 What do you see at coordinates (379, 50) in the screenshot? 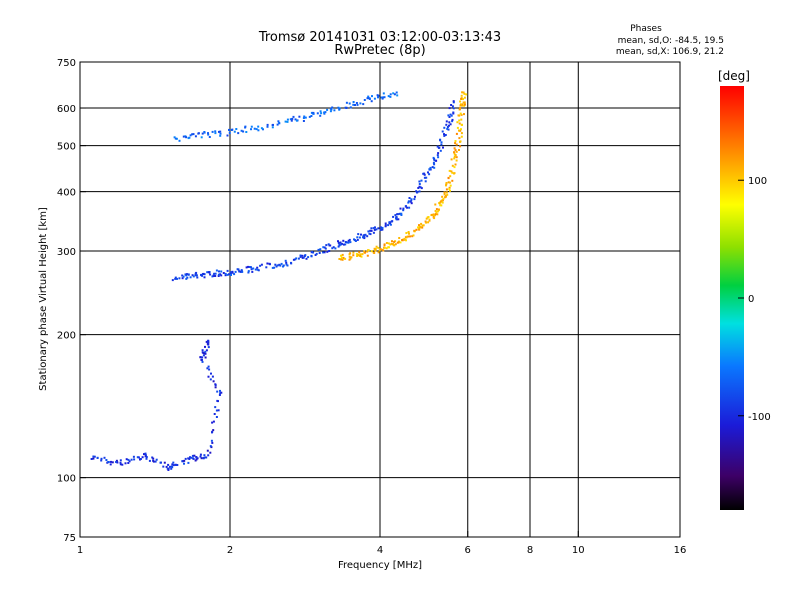
I see `chart-subtitle: RwPretec (8p)` at bounding box center [379, 50].